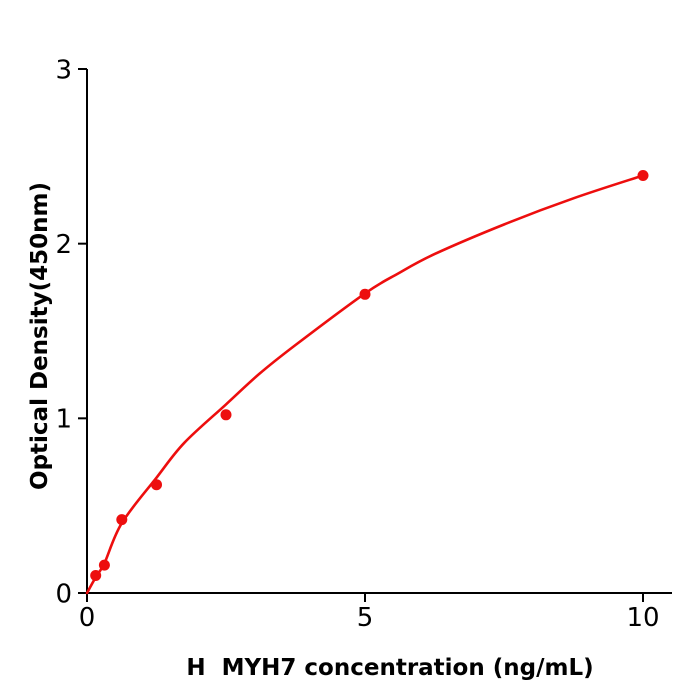  I want to click on y-tick-label: 0, so click(63, 594).